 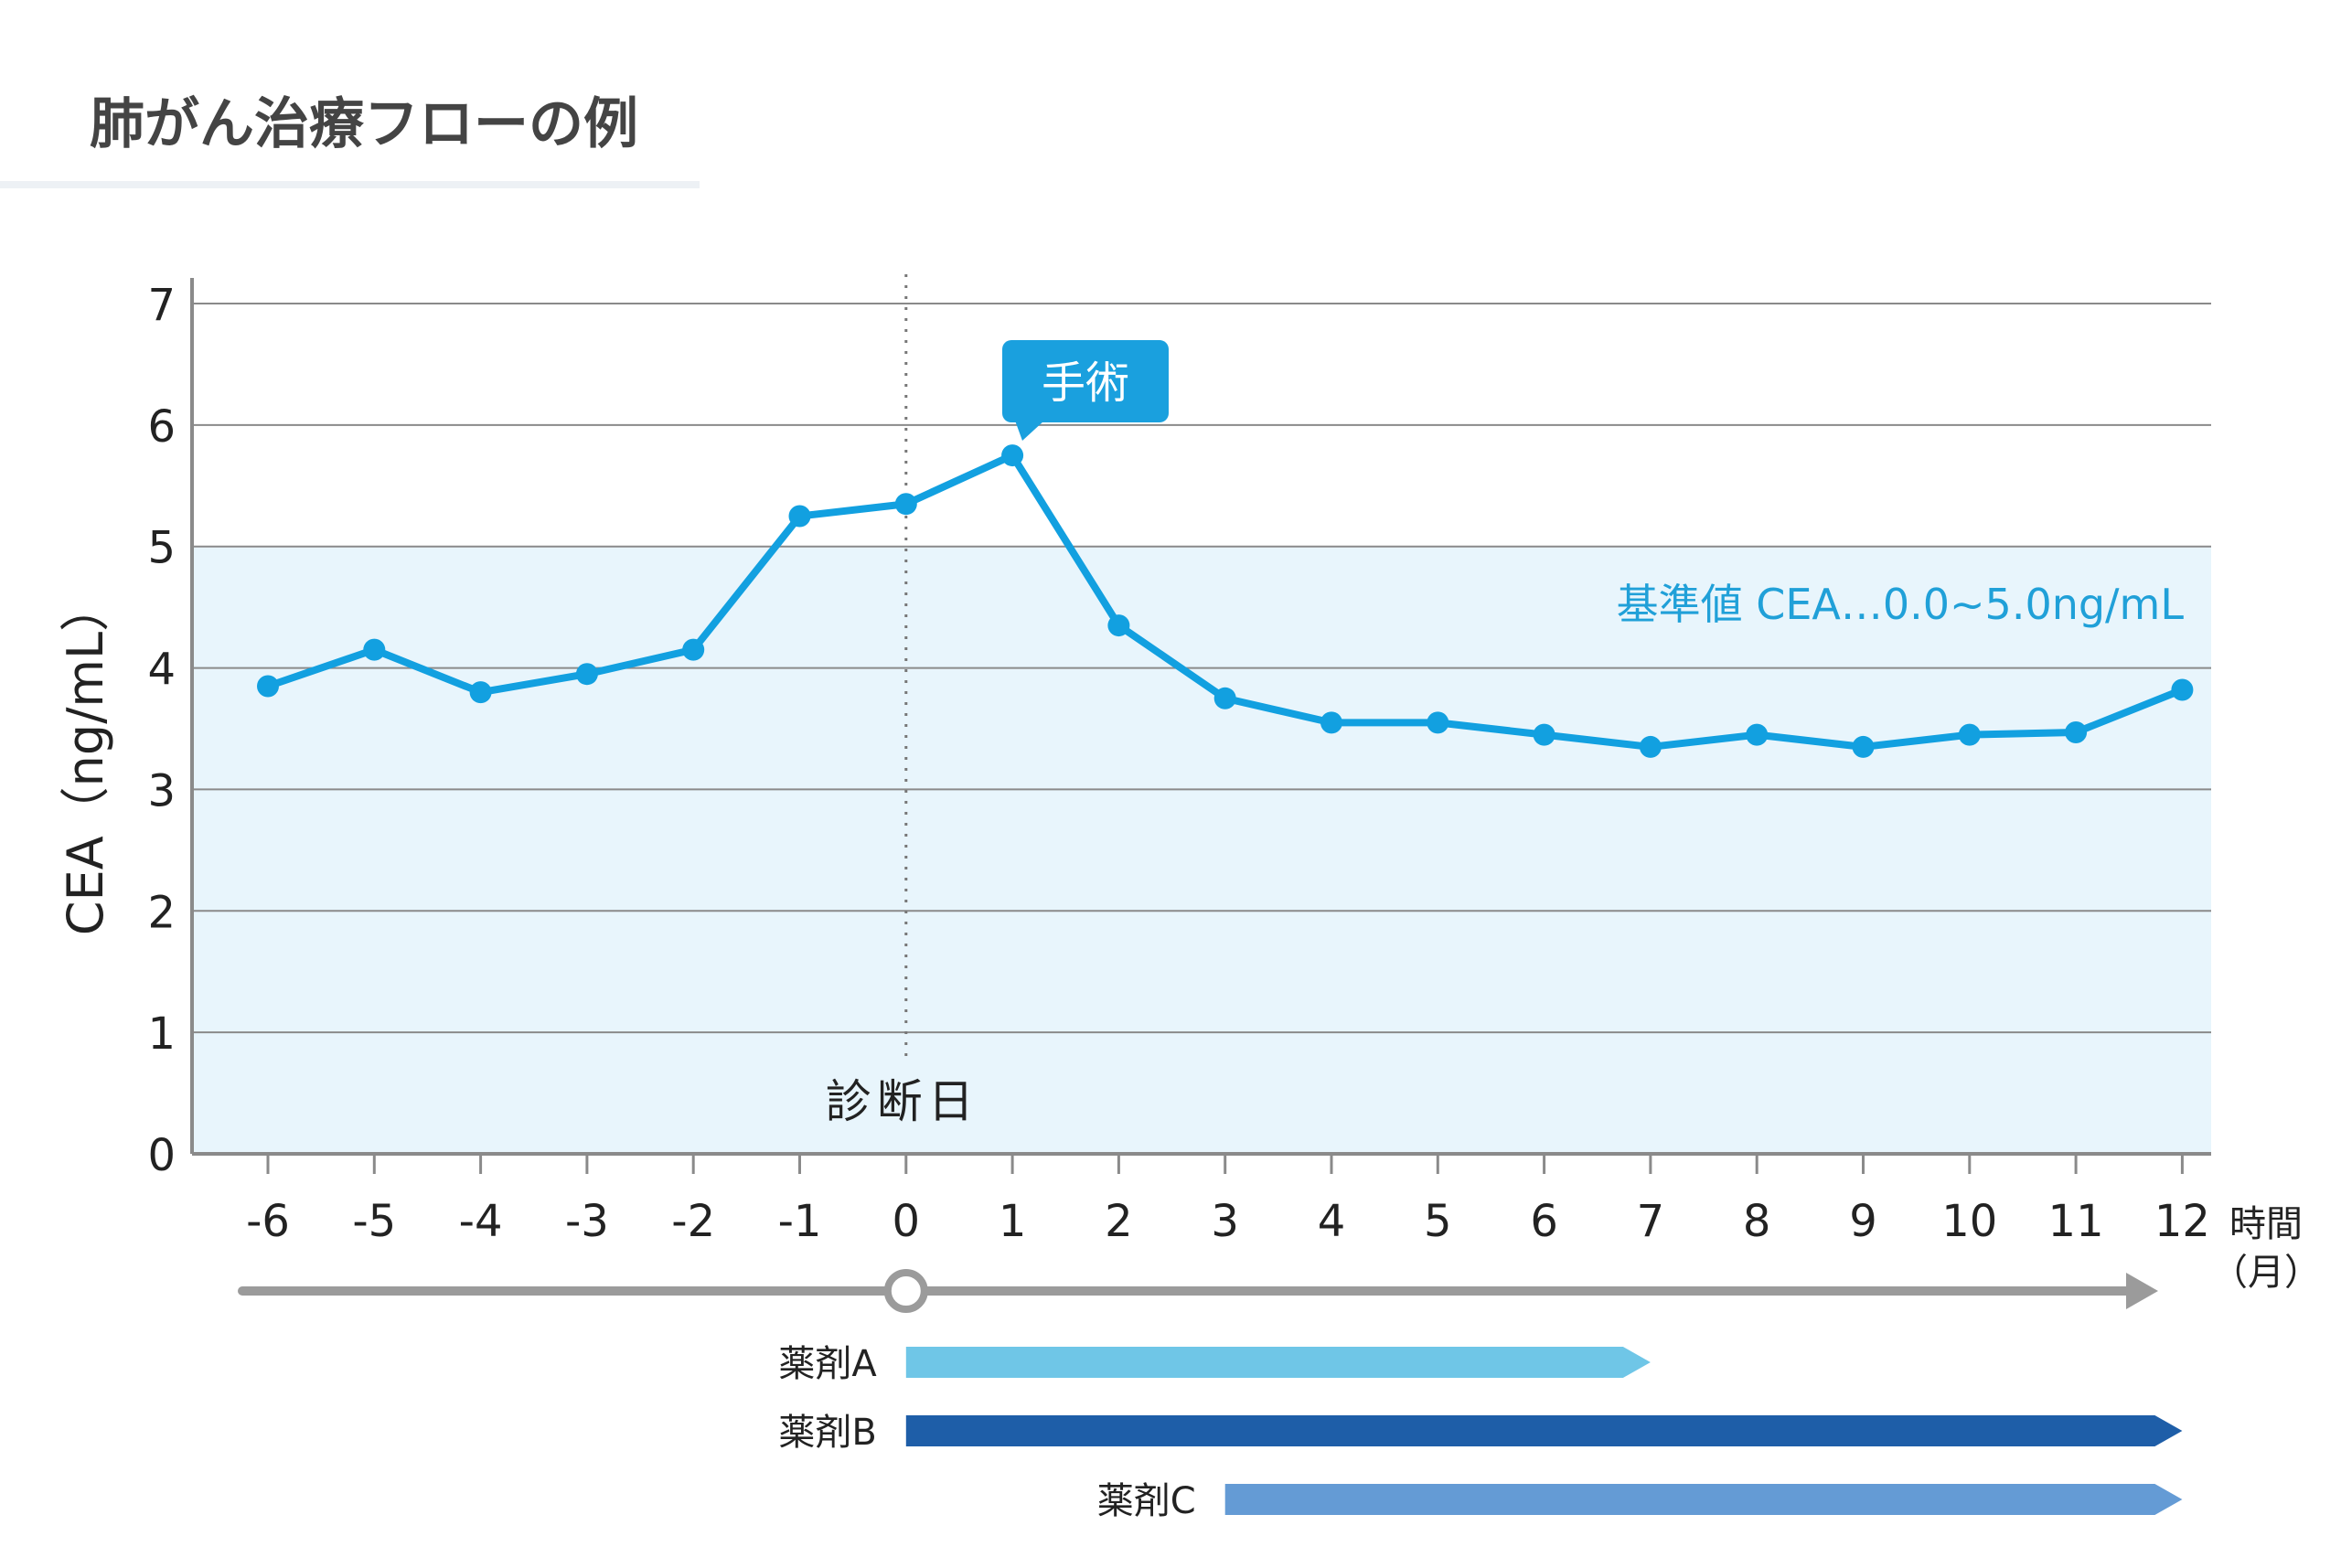 What do you see at coordinates (2076, 1221) in the screenshot?
I see `x-tick-label: 11` at bounding box center [2076, 1221].